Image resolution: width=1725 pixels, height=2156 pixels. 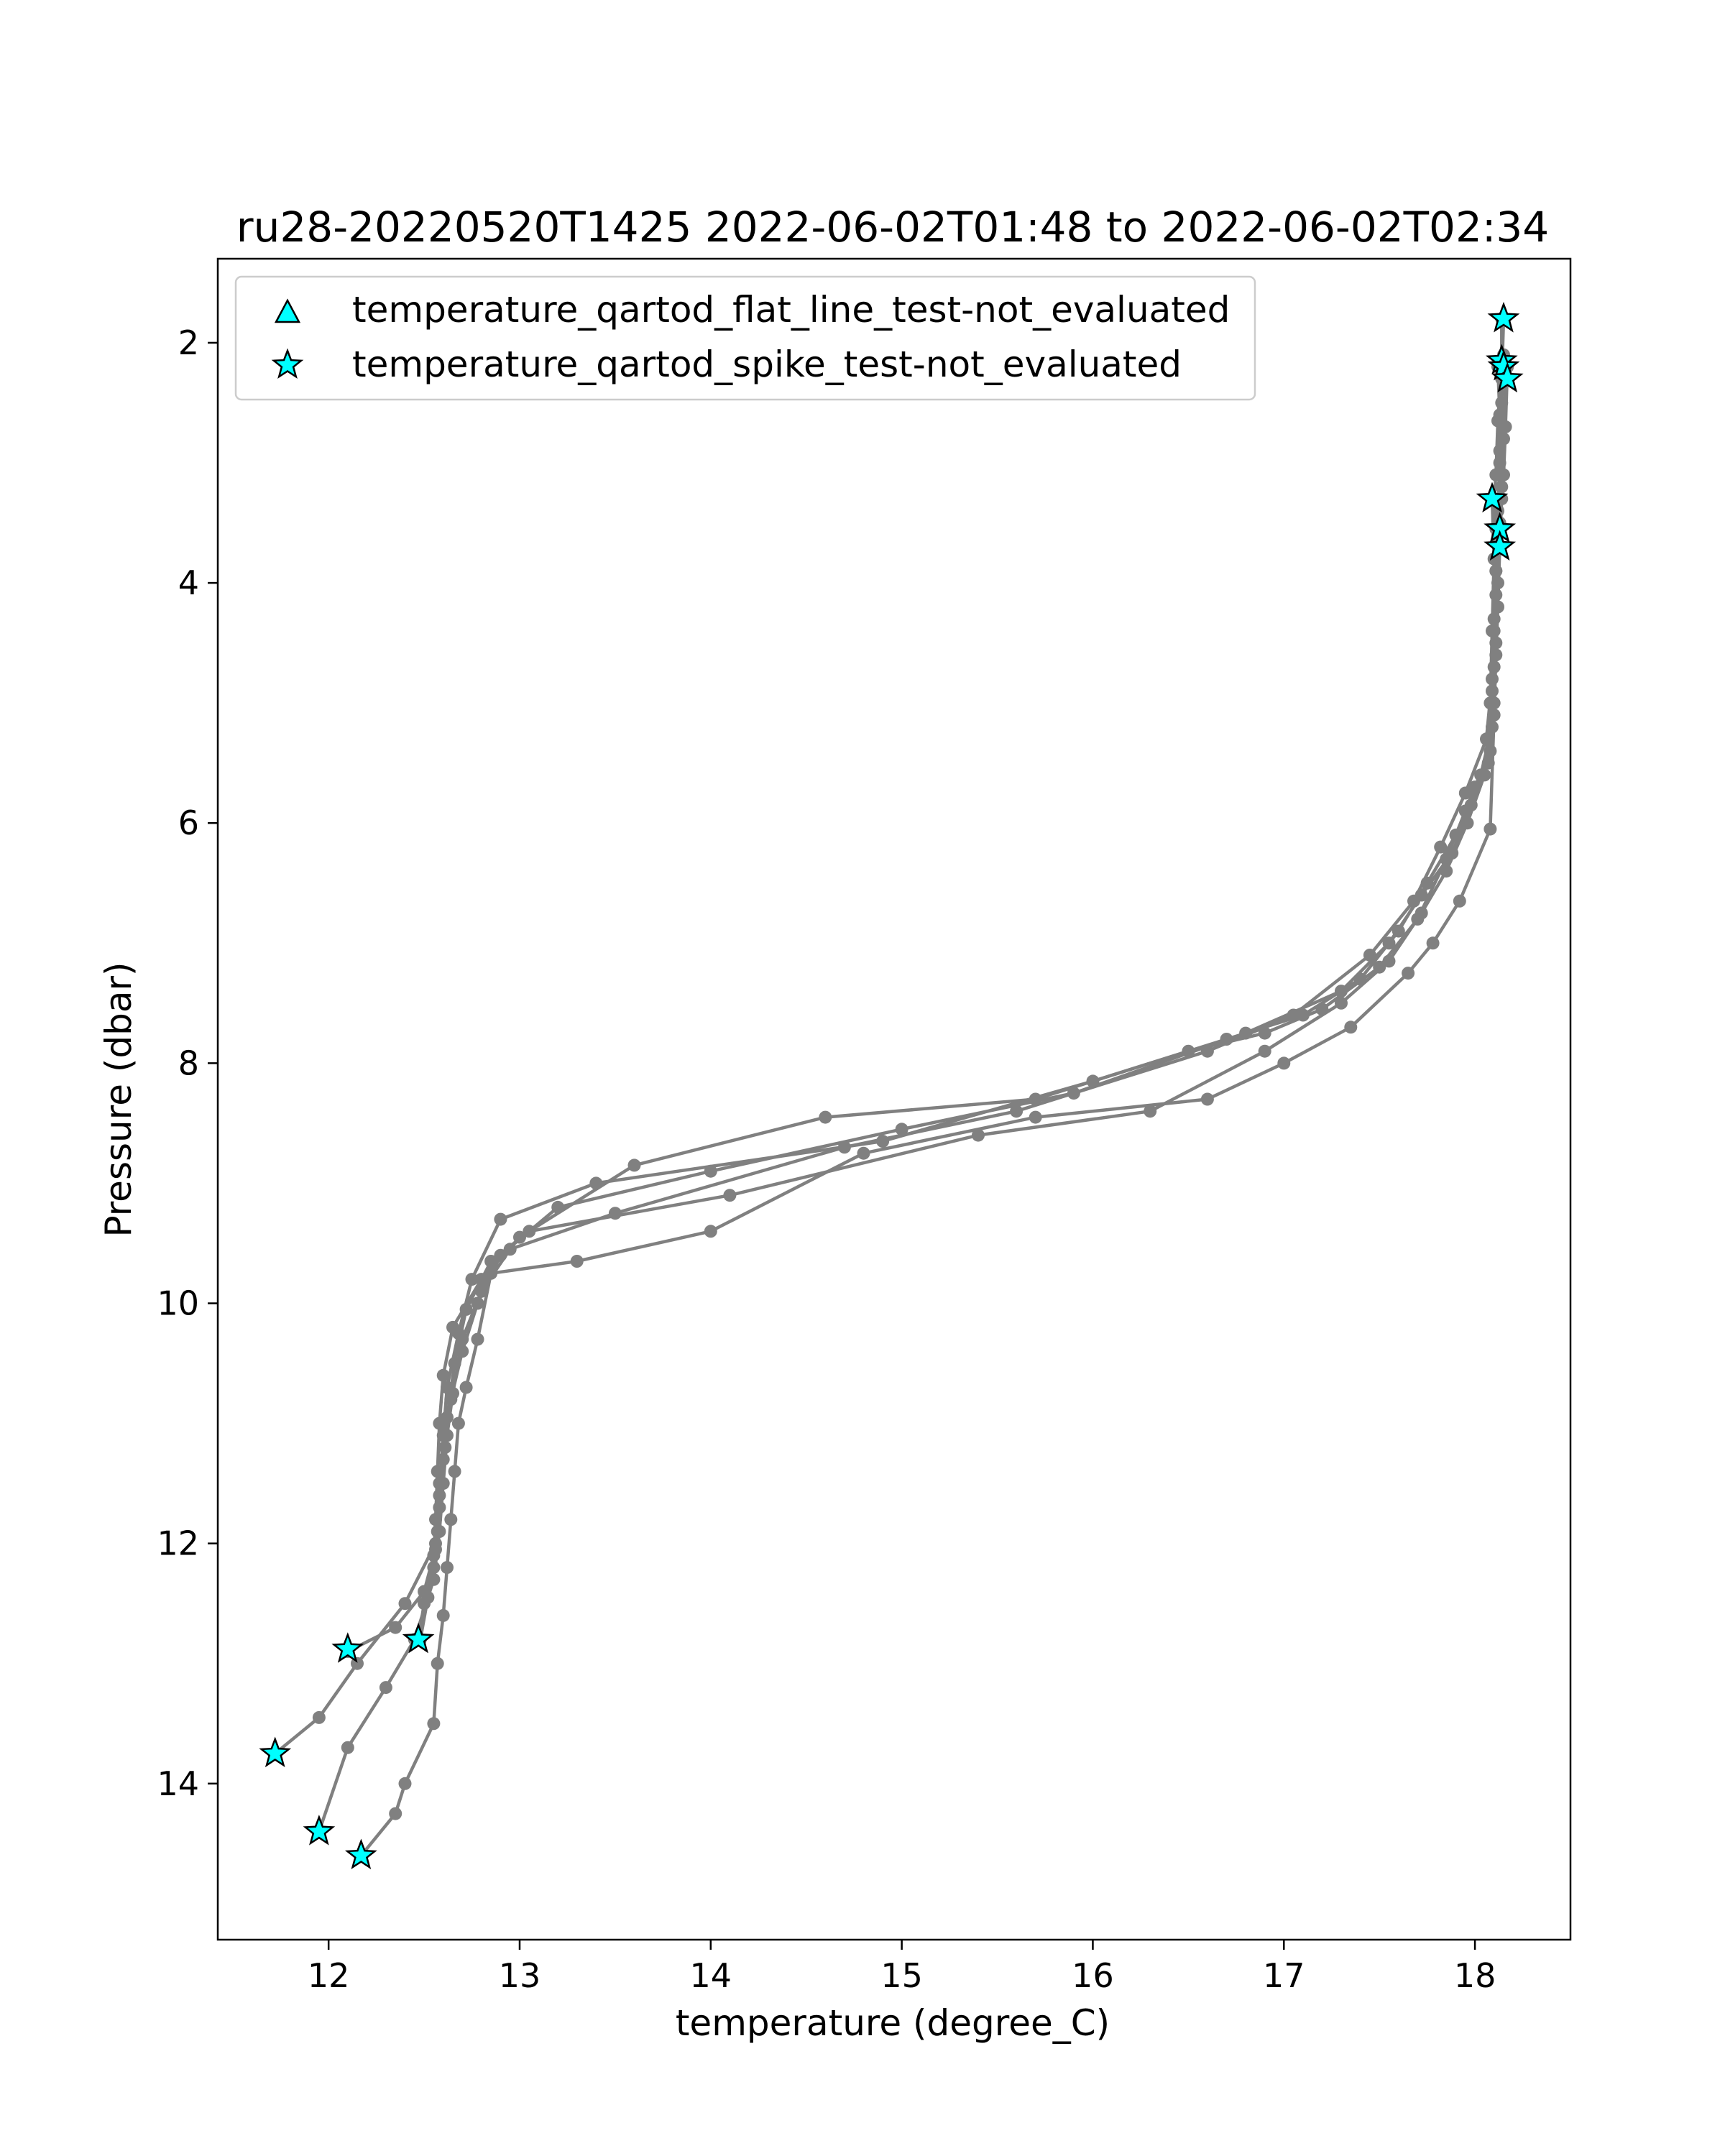 What do you see at coordinates (287, 363) in the screenshot?
I see `legend-star-marker` at bounding box center [287, 363].